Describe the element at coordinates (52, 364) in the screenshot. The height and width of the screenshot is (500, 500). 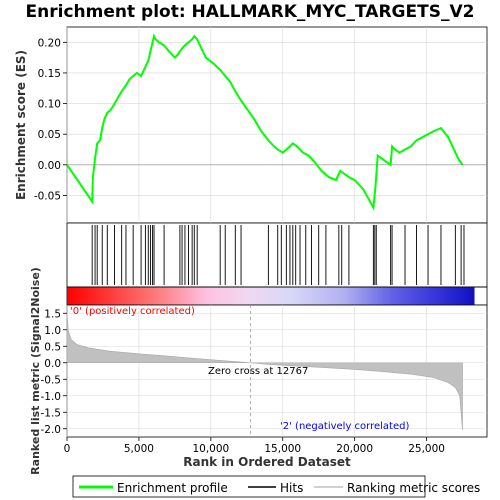
I see `metric-y-tick-label: 0.0` at that location.